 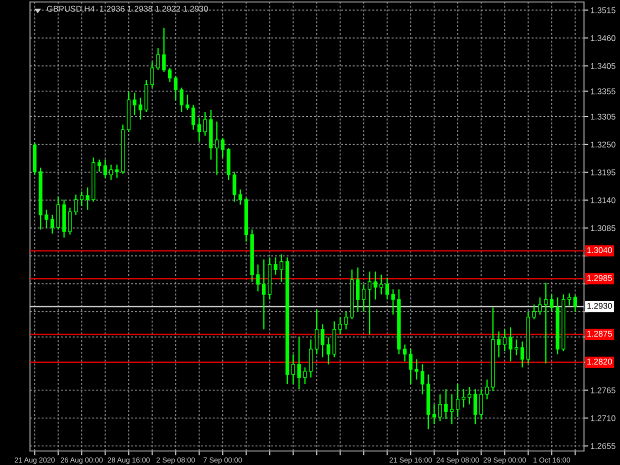 What do you see at coordinates (599, 305) in the screenshot?
I see `ref-line-label: 1.2930` at bounding box center [599, 305].